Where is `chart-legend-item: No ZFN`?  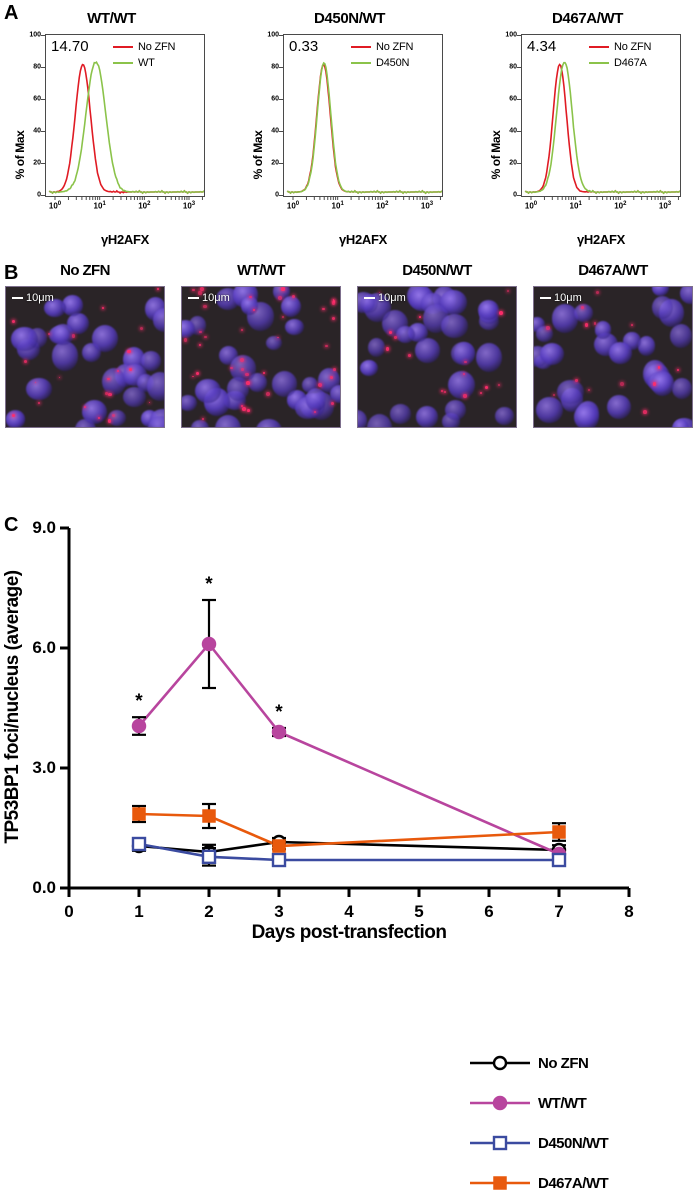
chart-legend-item: No ZFN is located at coordinates (539, 1063).